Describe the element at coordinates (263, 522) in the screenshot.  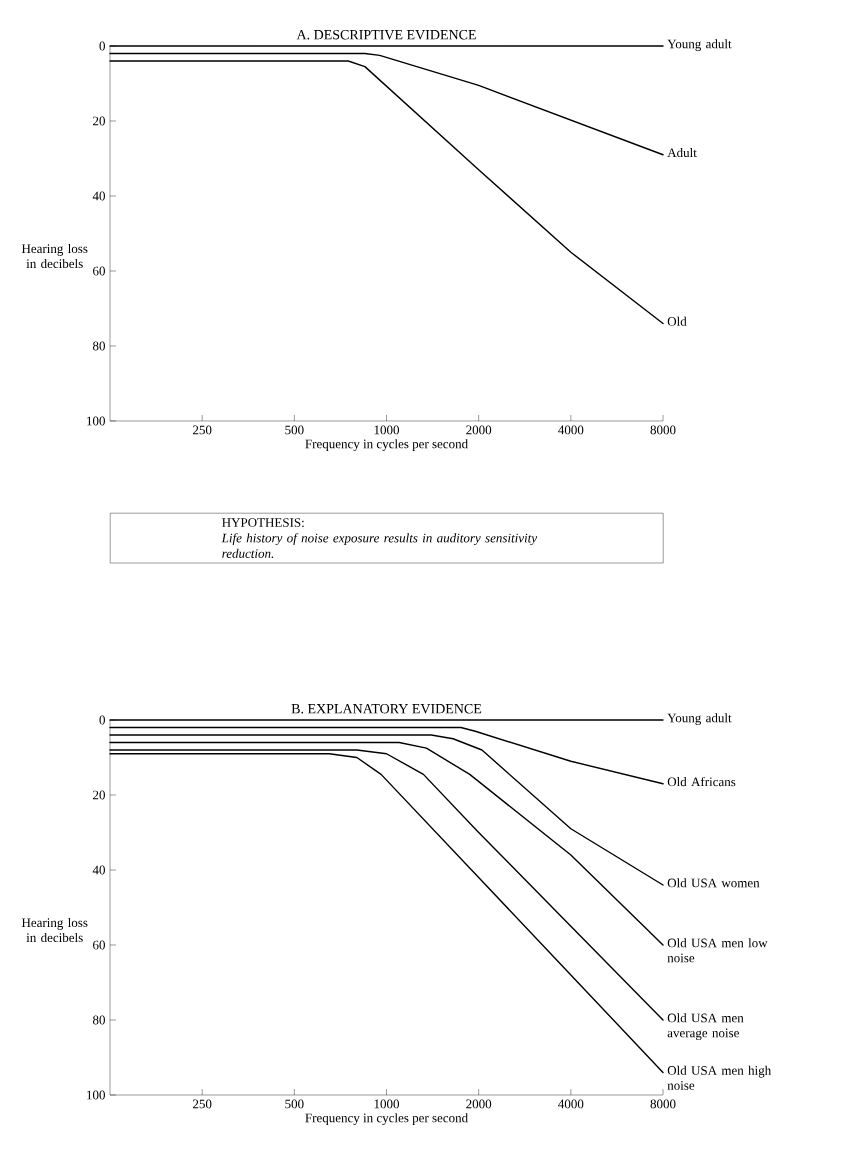
I see `text: HYPOTHESIS:` at that location.